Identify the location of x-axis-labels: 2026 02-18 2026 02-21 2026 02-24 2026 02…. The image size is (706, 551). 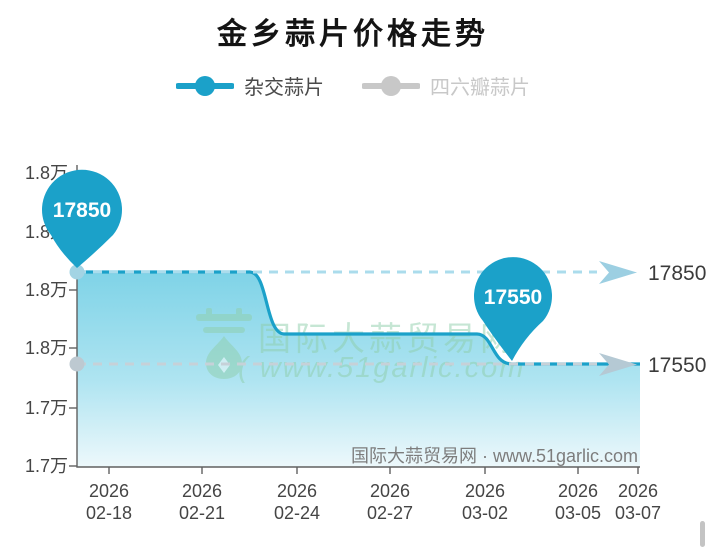
(373, 502).